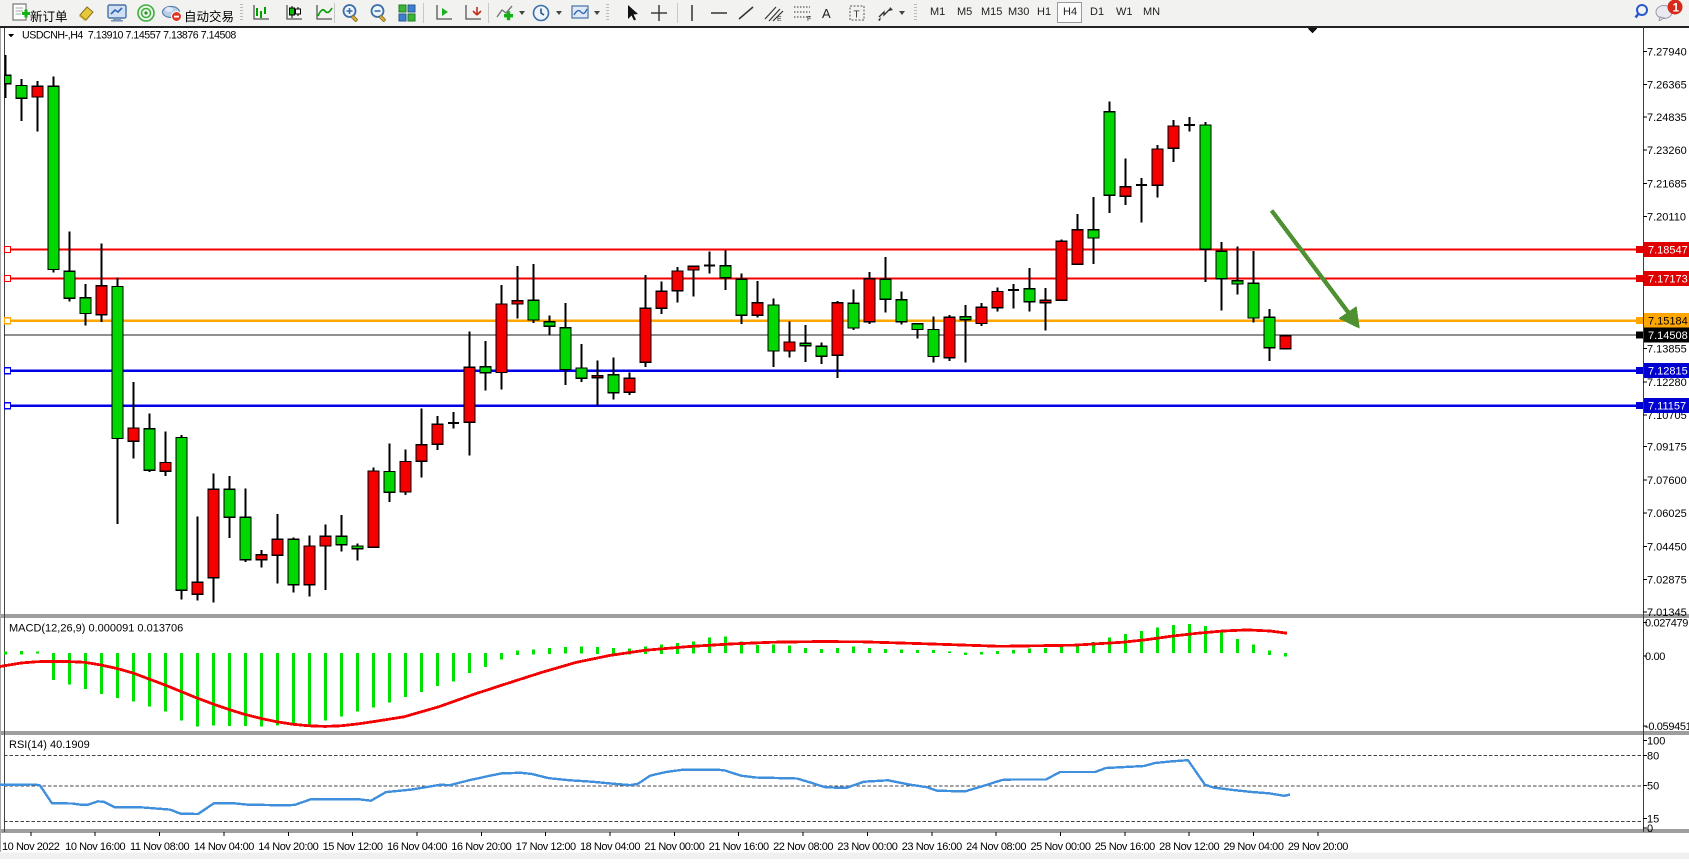 The width and height of the screenshot is (1689, 864). What do you see at coordinates (1189, 847) in the screenshot?
I see `svg-text: 28 Nov 12:00` at bounding box center [1189, 847].